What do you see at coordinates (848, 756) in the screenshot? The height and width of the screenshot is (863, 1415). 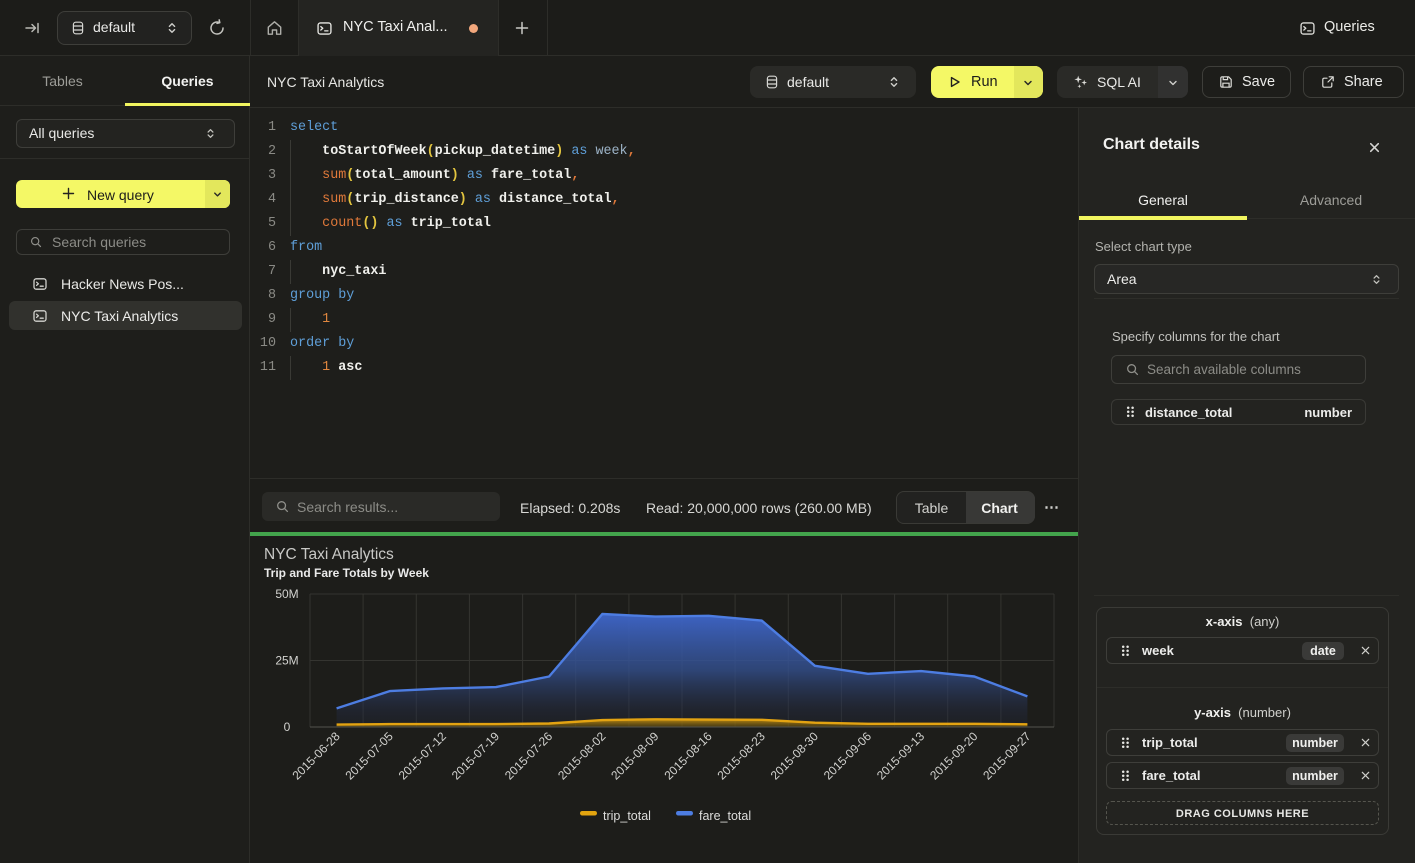 I see `svg-text: 2015-09-06` at bounding box center [848, 756].